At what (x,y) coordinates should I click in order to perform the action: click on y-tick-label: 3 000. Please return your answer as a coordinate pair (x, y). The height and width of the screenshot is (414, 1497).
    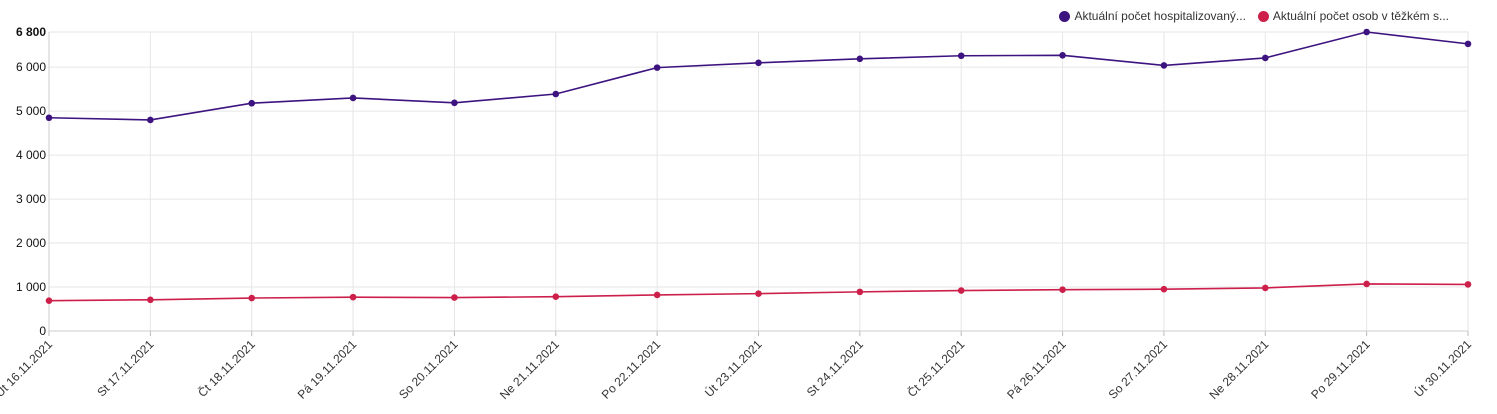
    Looking at the image, I should click on (31, 199).